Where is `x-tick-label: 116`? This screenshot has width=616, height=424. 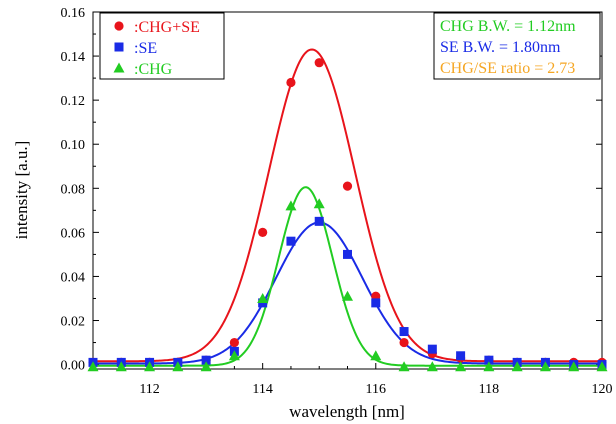
x-tick-label: 116 is located at coordinates (376, 389).